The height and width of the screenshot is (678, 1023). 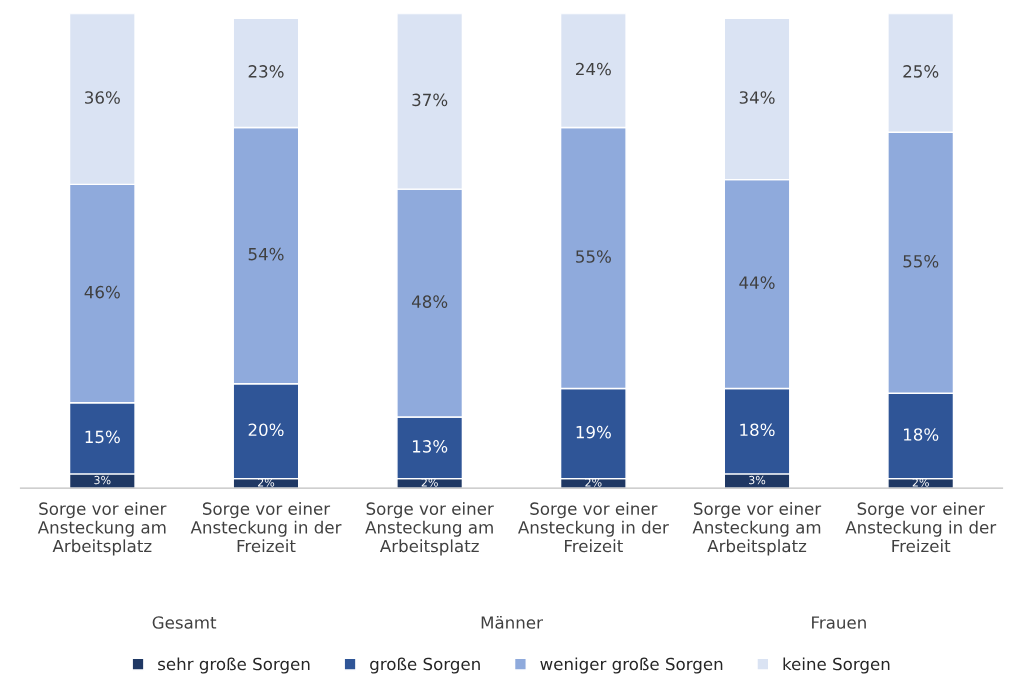 I want to click on data-label: 25%, so click(x=921, y=71).